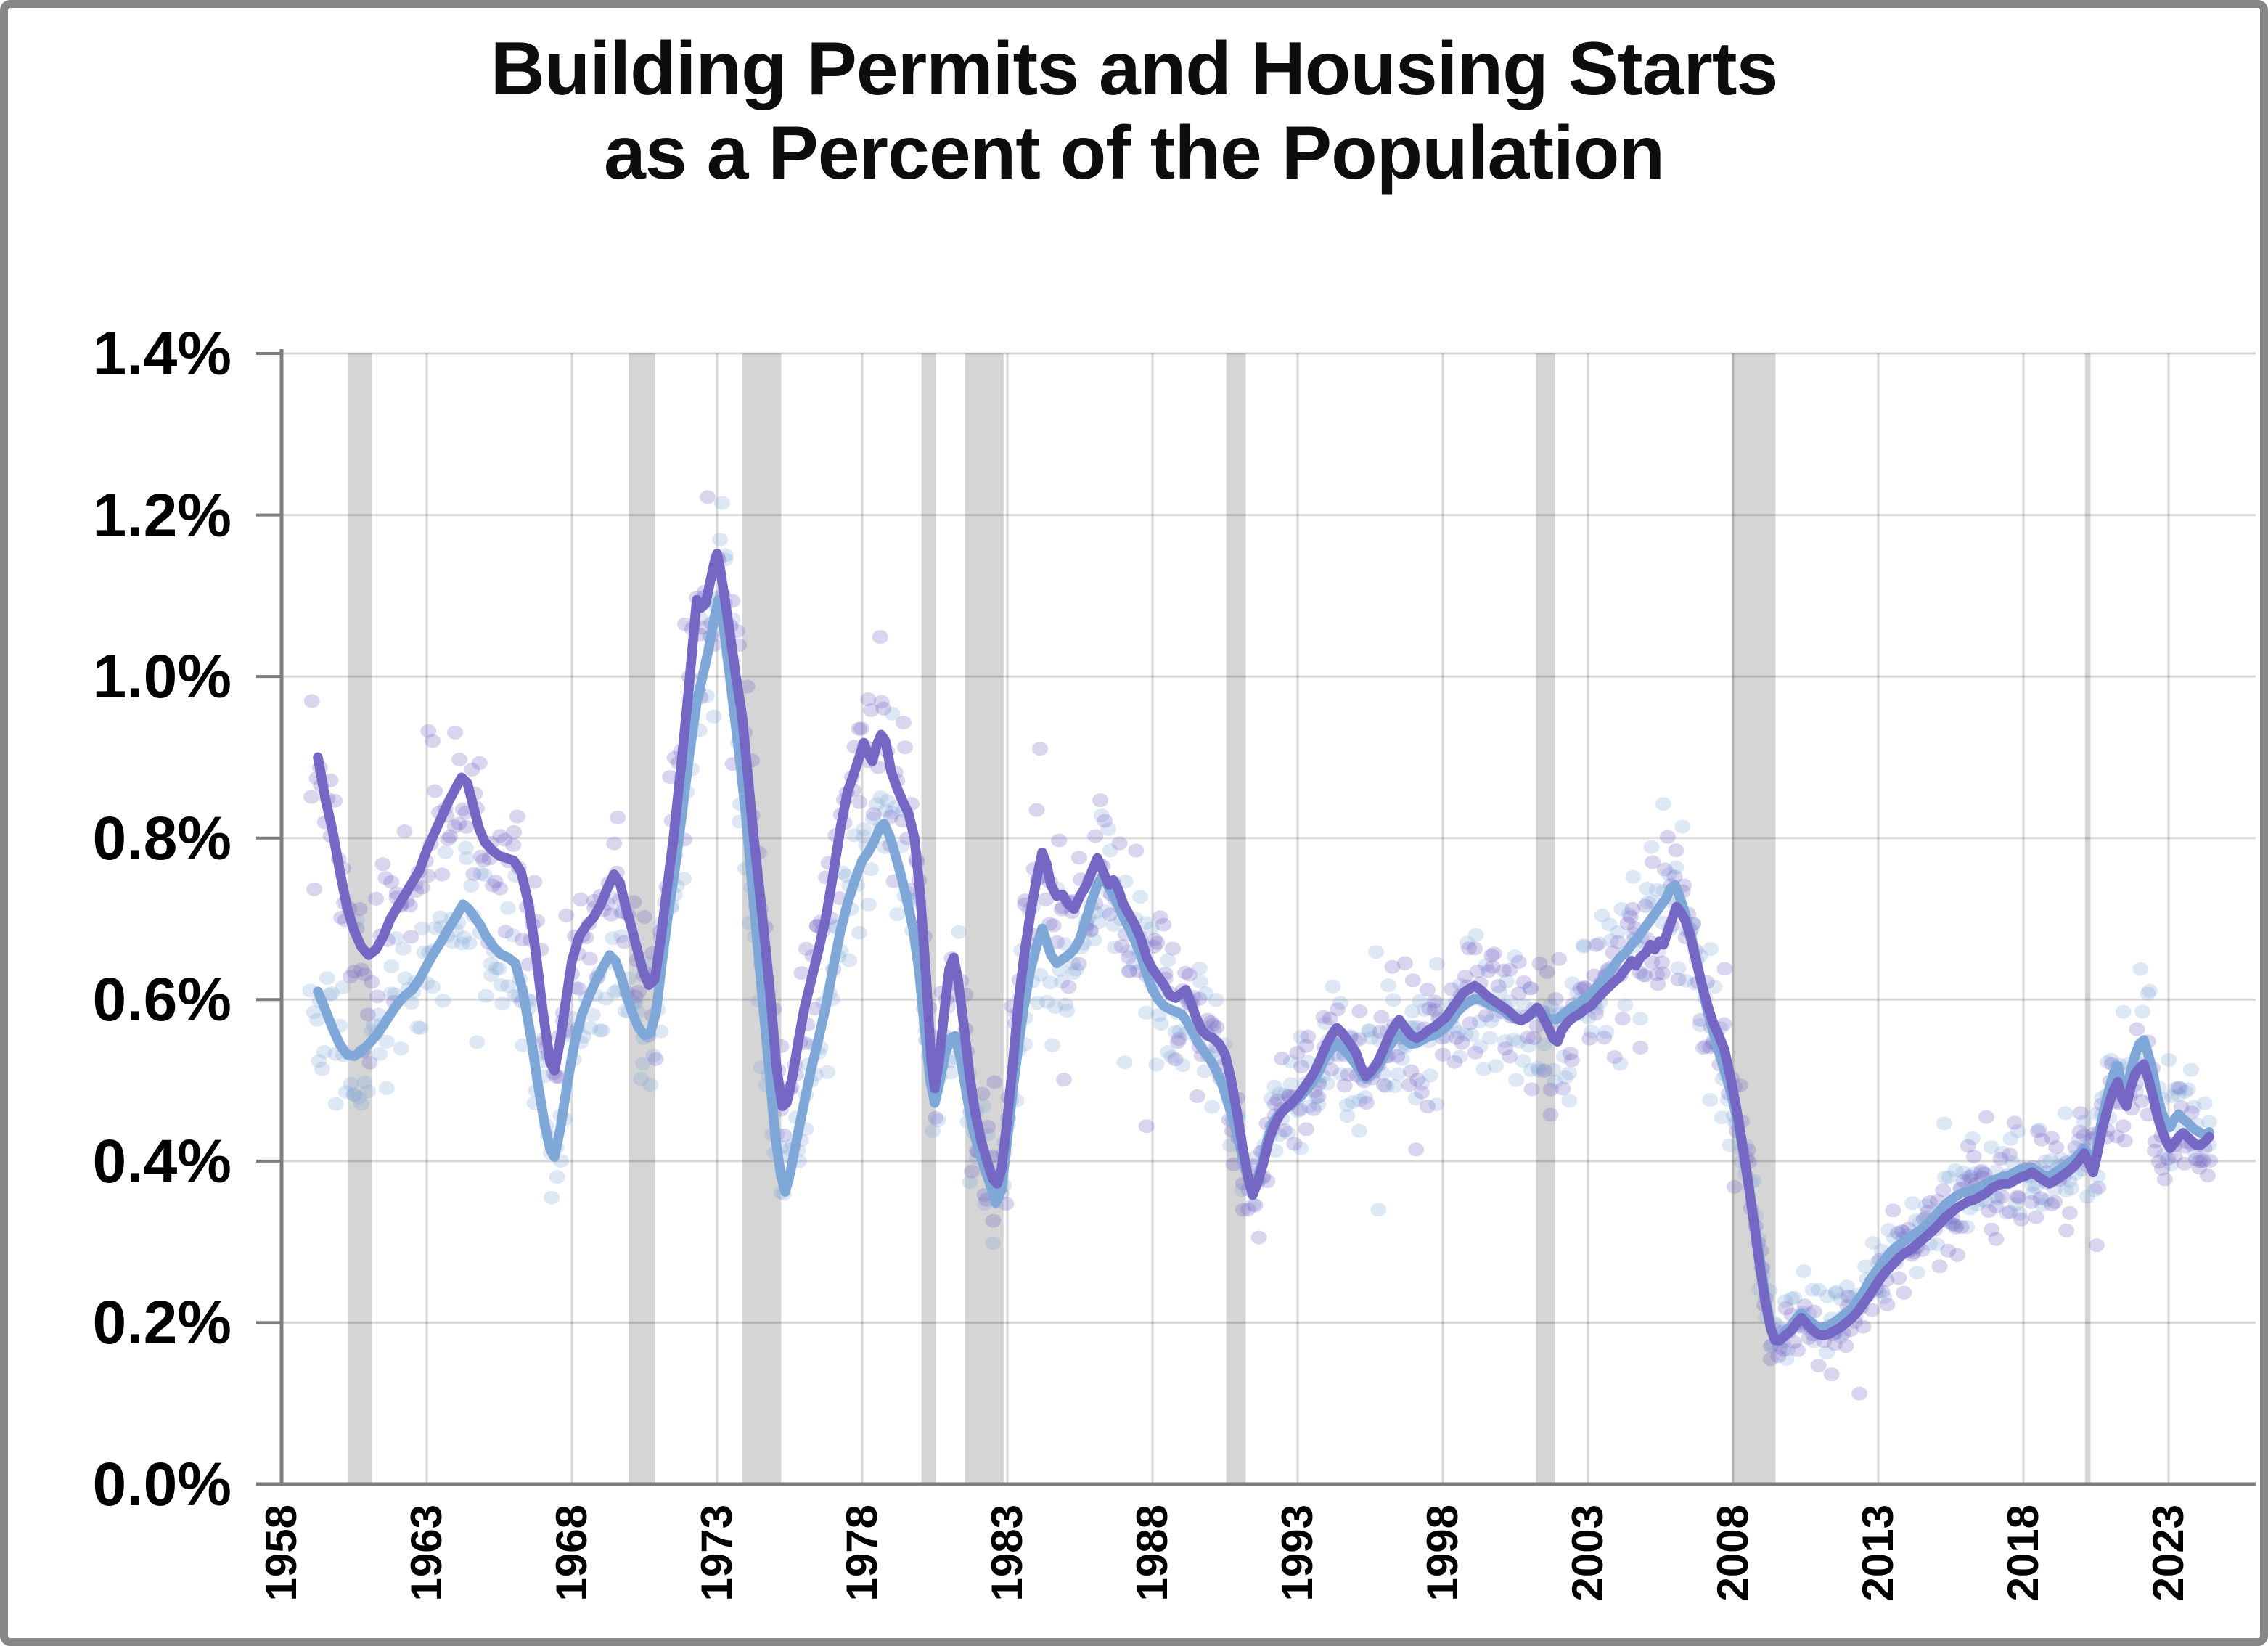 The height and width of the screenshot is (1646, 2268). I want to click on x-axis-label: 1993, so click(1297, 1553).